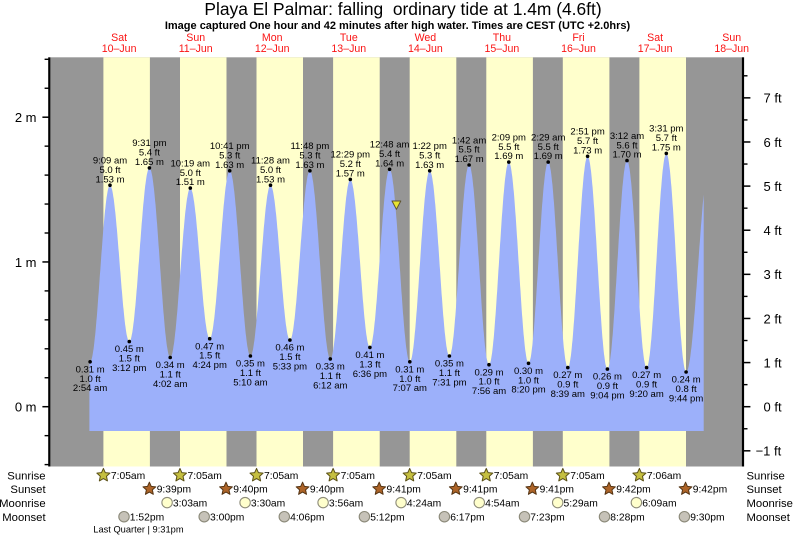 Image resolution: width=793 pixels, height=544 pixels. What do you see at coordinates (330, 385) in the screenshot?
I see `svg-text: 6:12 am` at bounding box center [330, 385].